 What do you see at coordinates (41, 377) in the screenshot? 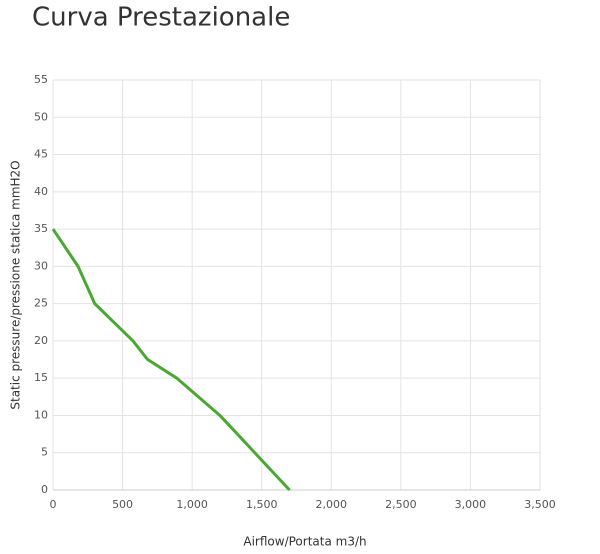
I see `y-tick-label: 15` at bounding box center [41, 377].